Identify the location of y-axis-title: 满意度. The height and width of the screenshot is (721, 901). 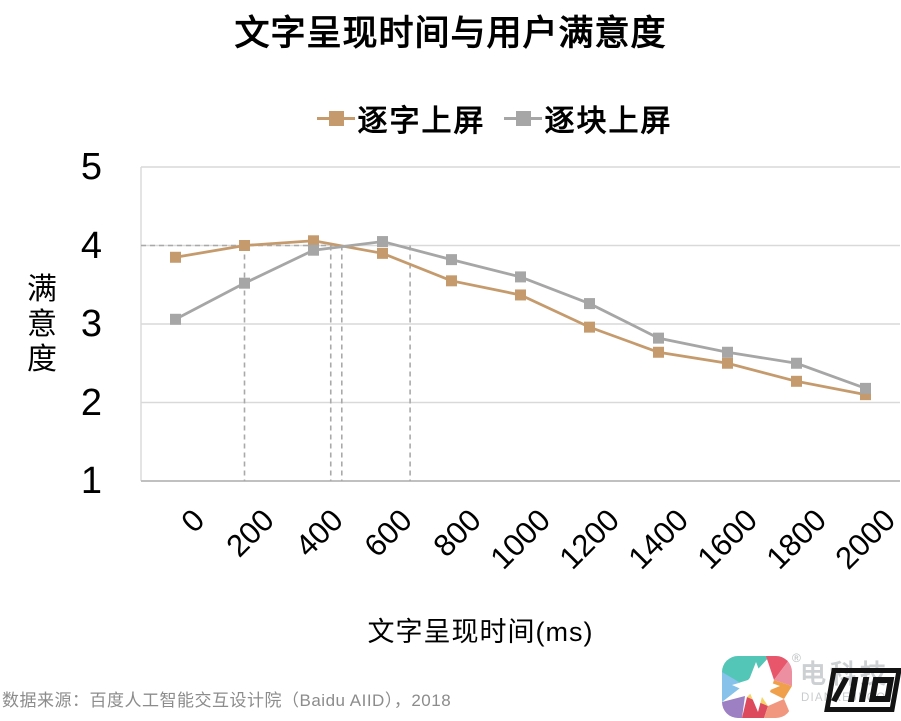
(42, 324).